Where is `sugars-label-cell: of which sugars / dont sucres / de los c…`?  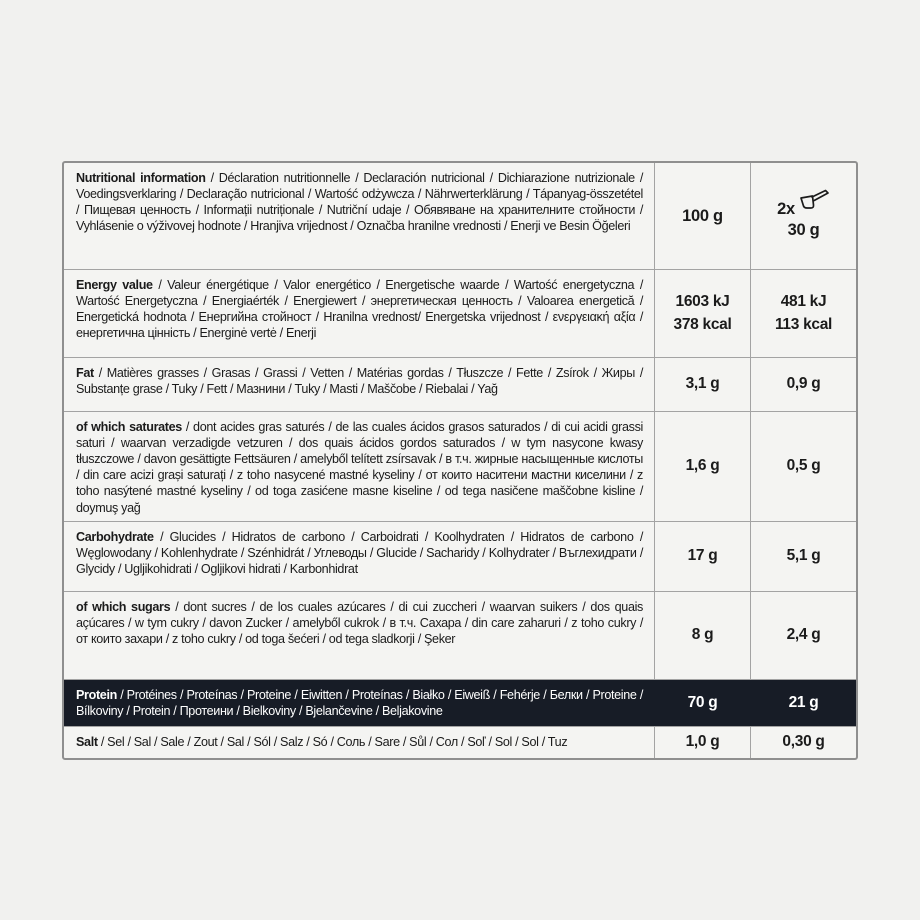
sugars-label-cell: of which sugars / dont sucres / de los c… is located at coordinates (359, 635).